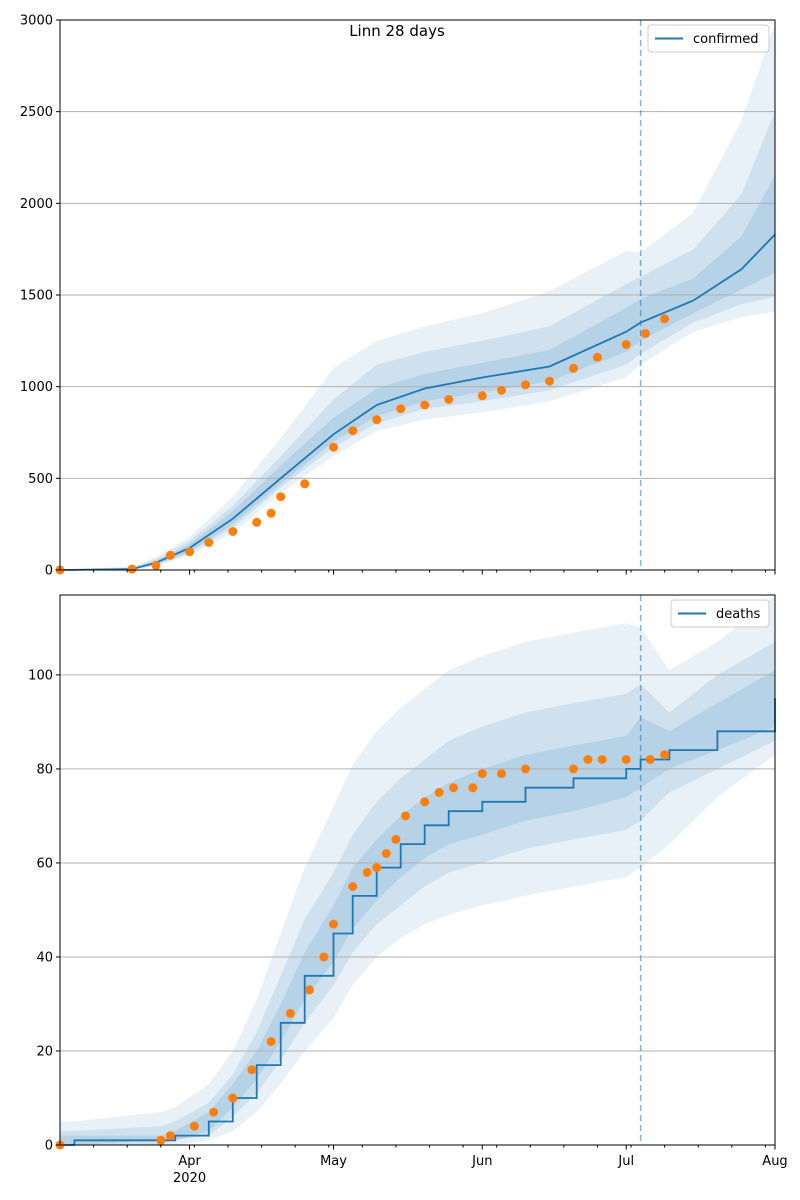  What do you see at coordinates (36, 21) in the screenshot?
I see `confirmed-ytick-label: 3000` at bounding box center [36, 21].